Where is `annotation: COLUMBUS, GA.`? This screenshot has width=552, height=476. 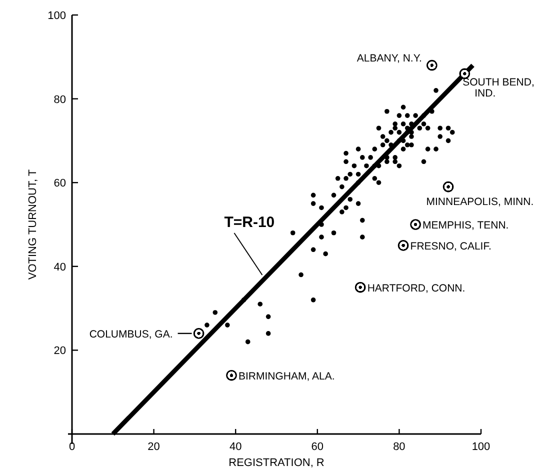 annotation: COLUMBUS, GA. is located at coordinates (131, 334).